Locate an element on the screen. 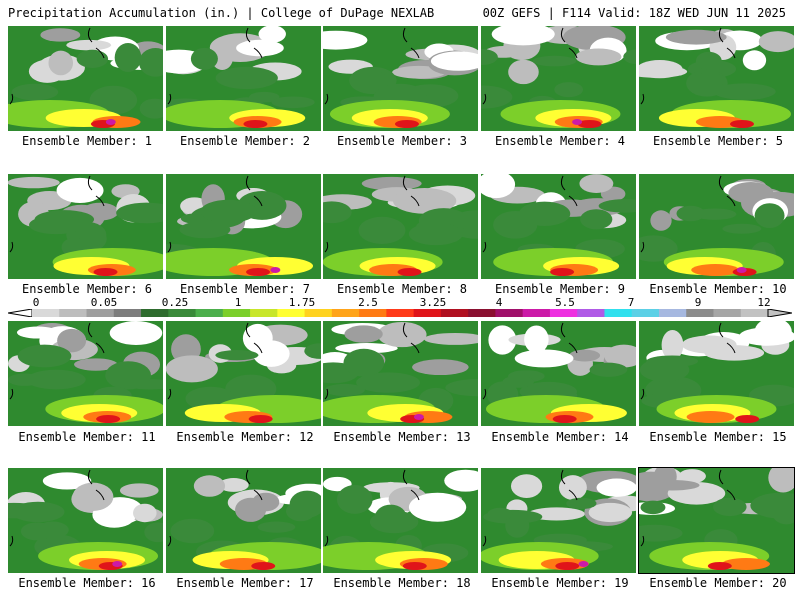 This screenshot has height=600, width=800. colorbar-tick-label: 12 is located at coordinates (764, 302).